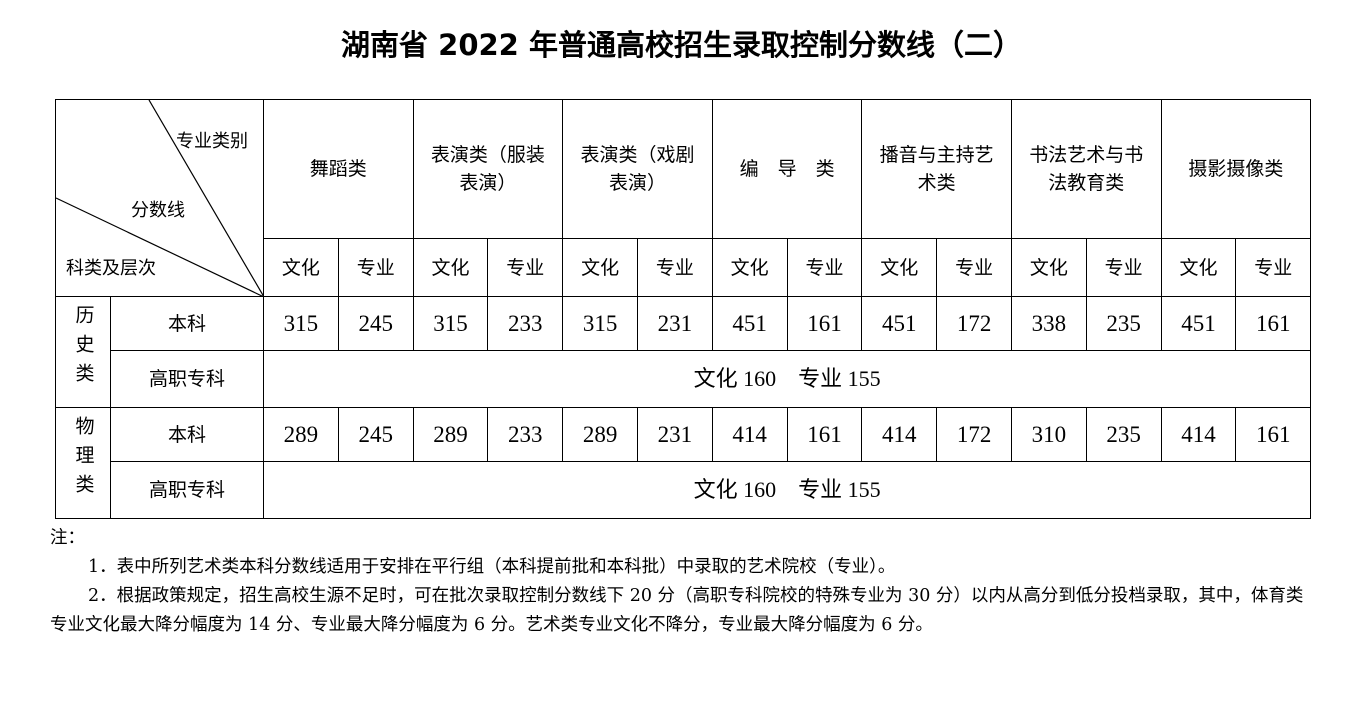 This screenshot has width=1363, height=703. Describe the element at coordinates (158, 210) in the screenshot. I see `corner-score-line: 分数线` at that location.